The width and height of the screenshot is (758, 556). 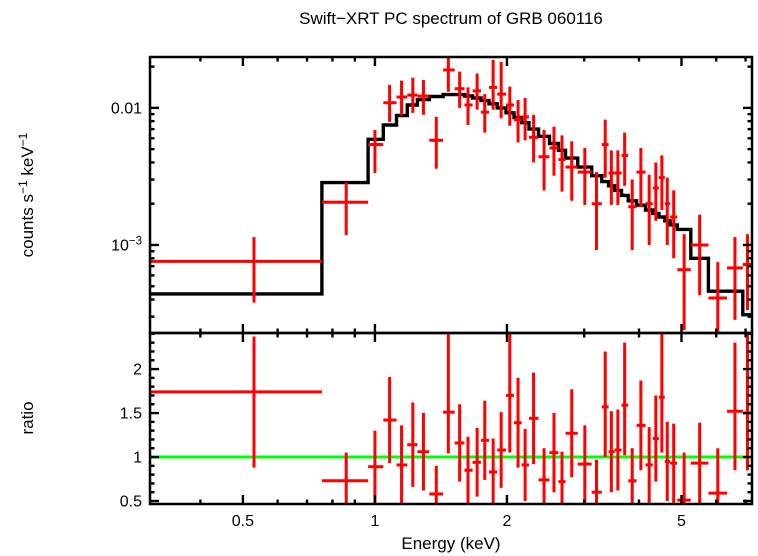 What do you see at coordinates (507, 521) in the screenshot?
I see `x-tick-label: 2` at bounding box center [507, 521].